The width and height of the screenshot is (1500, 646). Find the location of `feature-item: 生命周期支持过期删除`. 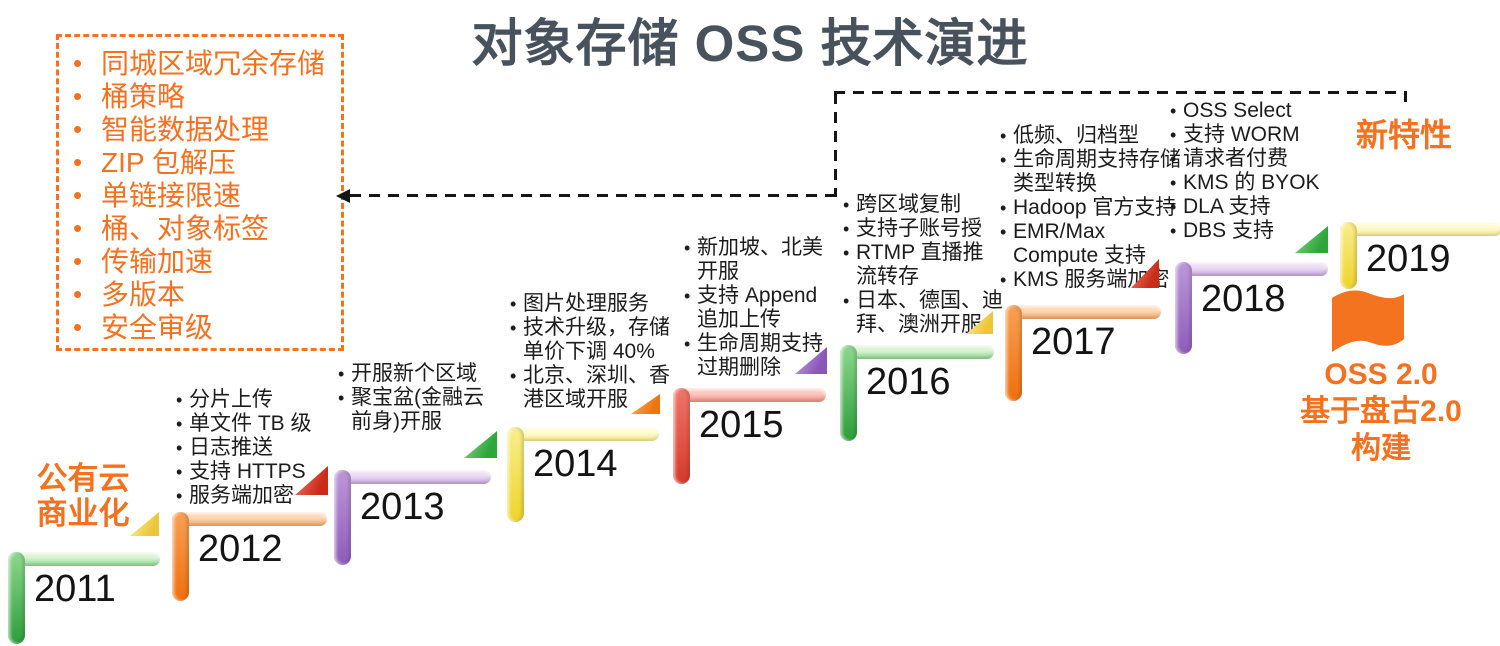

feature-item: 生命周期支持过期删除 is located at coordinates (763, 356).